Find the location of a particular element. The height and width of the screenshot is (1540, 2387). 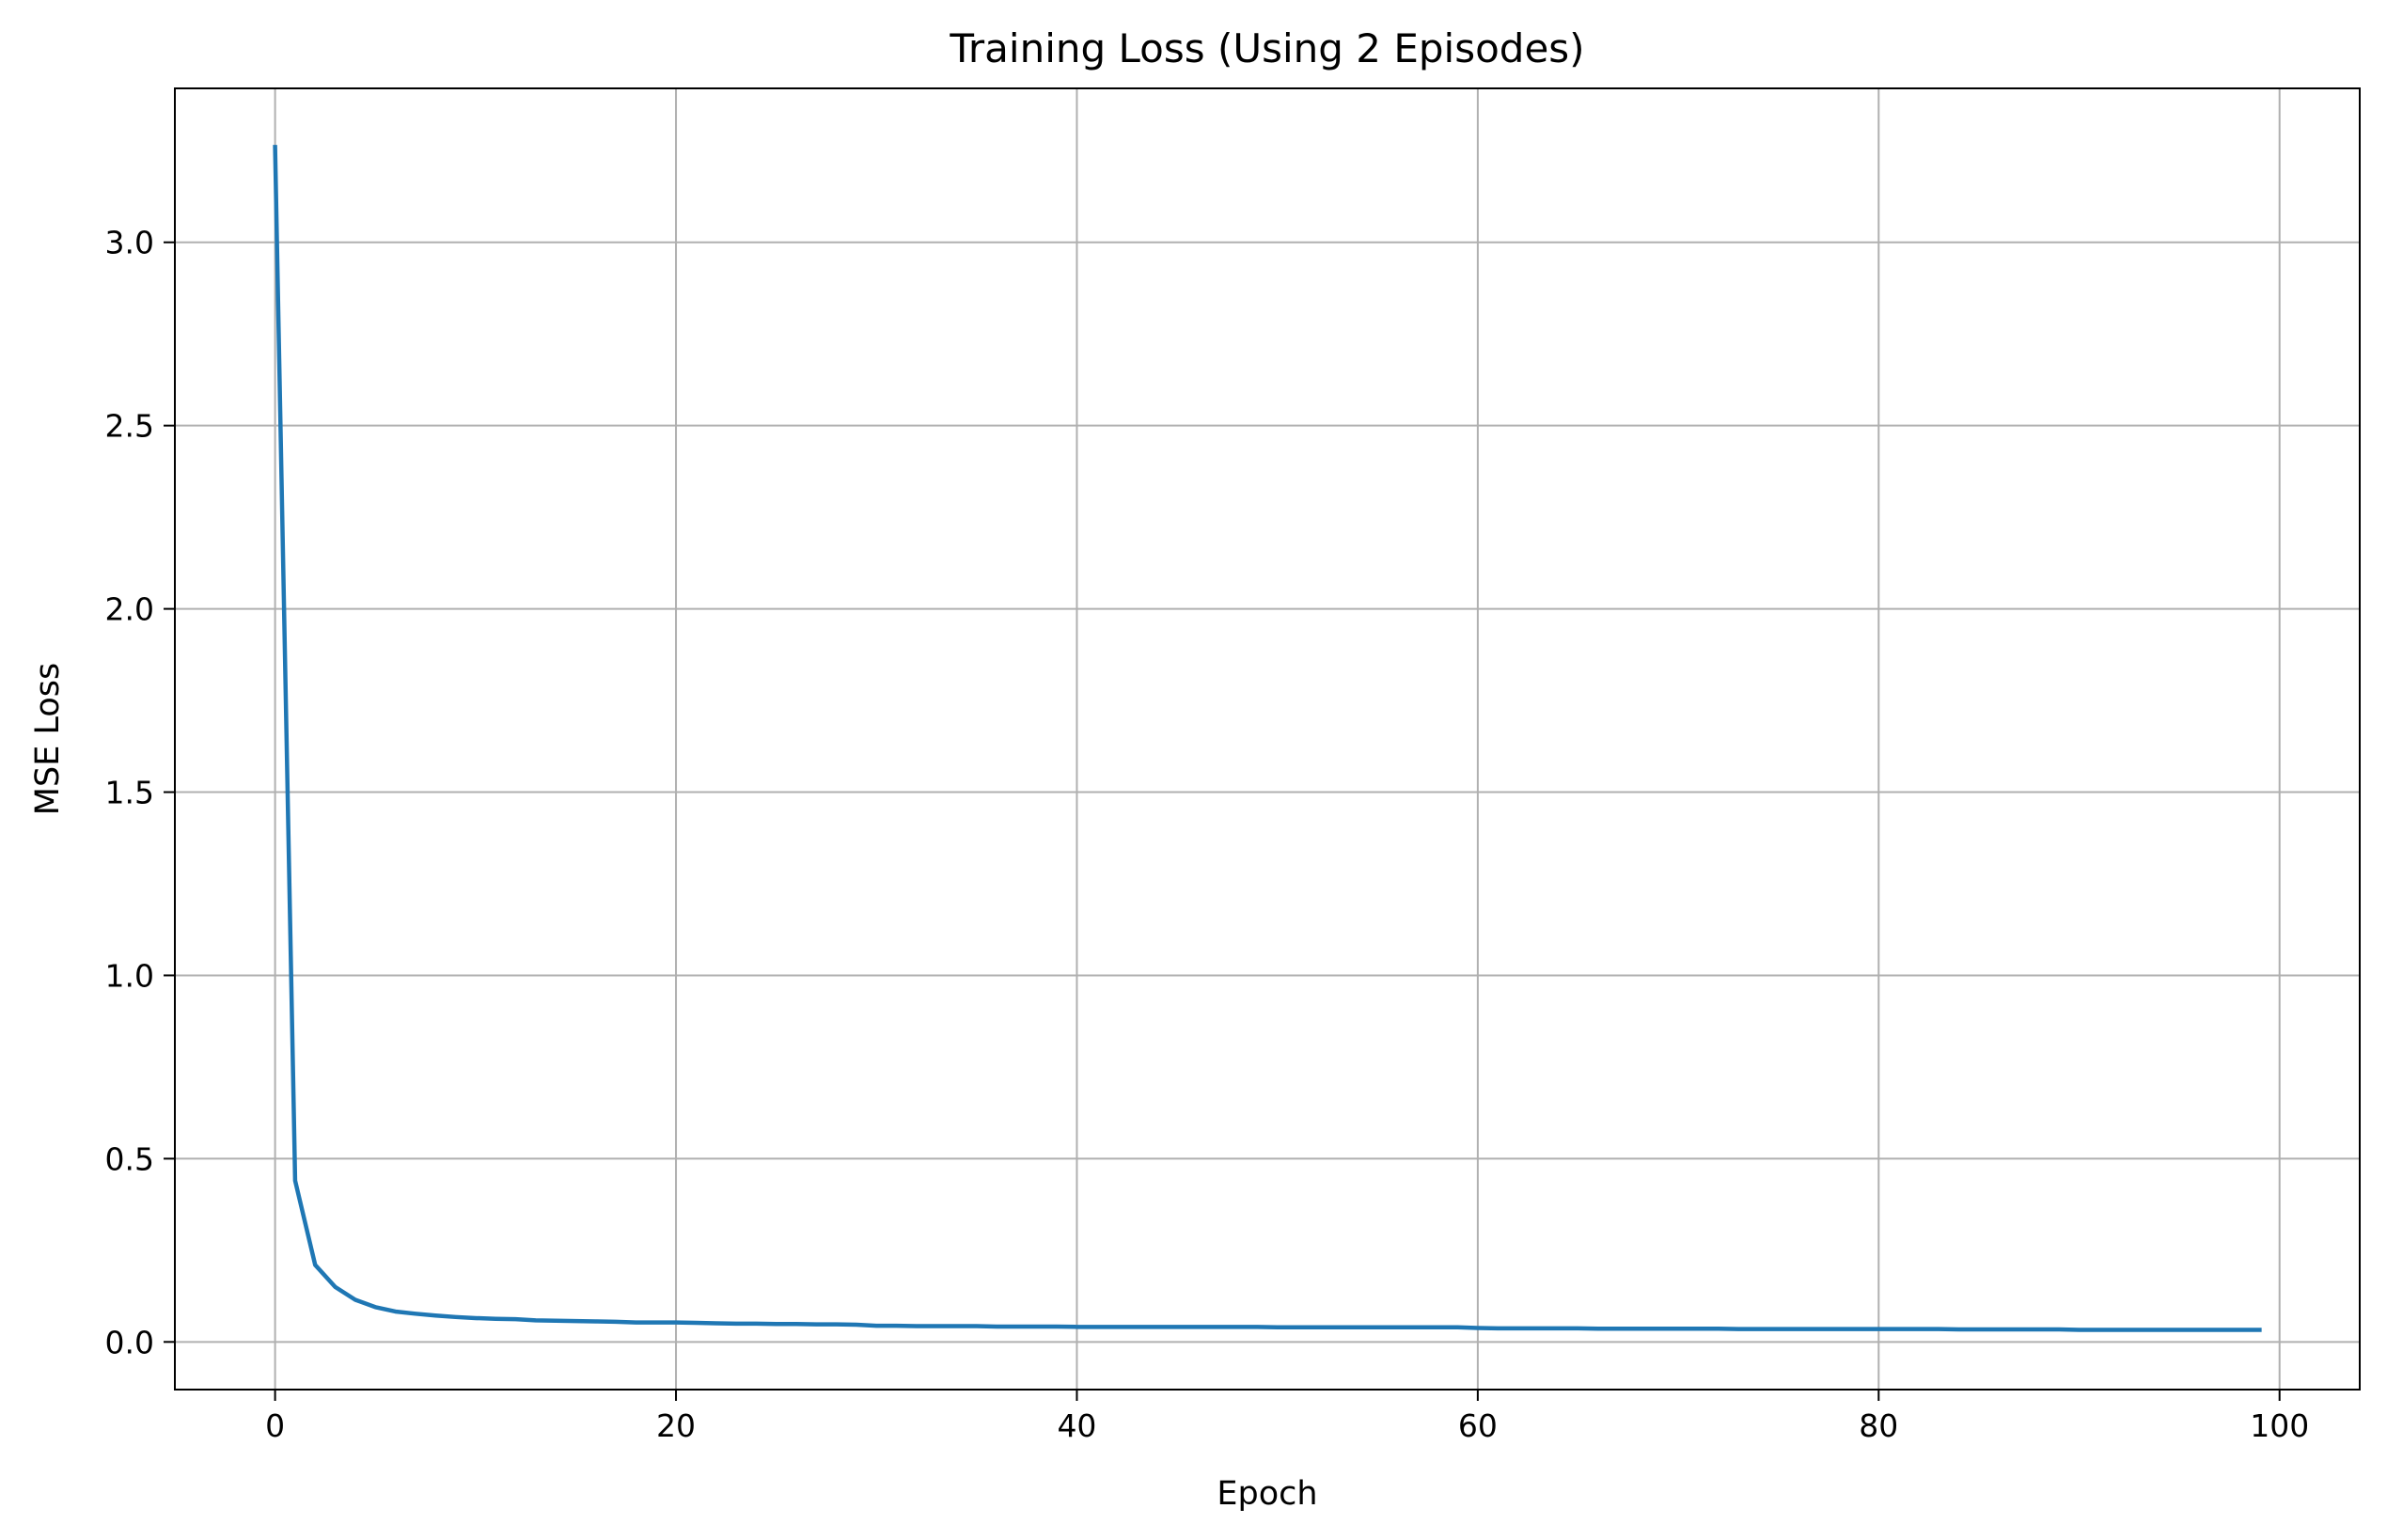

x-tick-label: 100 is located at coordinates (2279, 1425).